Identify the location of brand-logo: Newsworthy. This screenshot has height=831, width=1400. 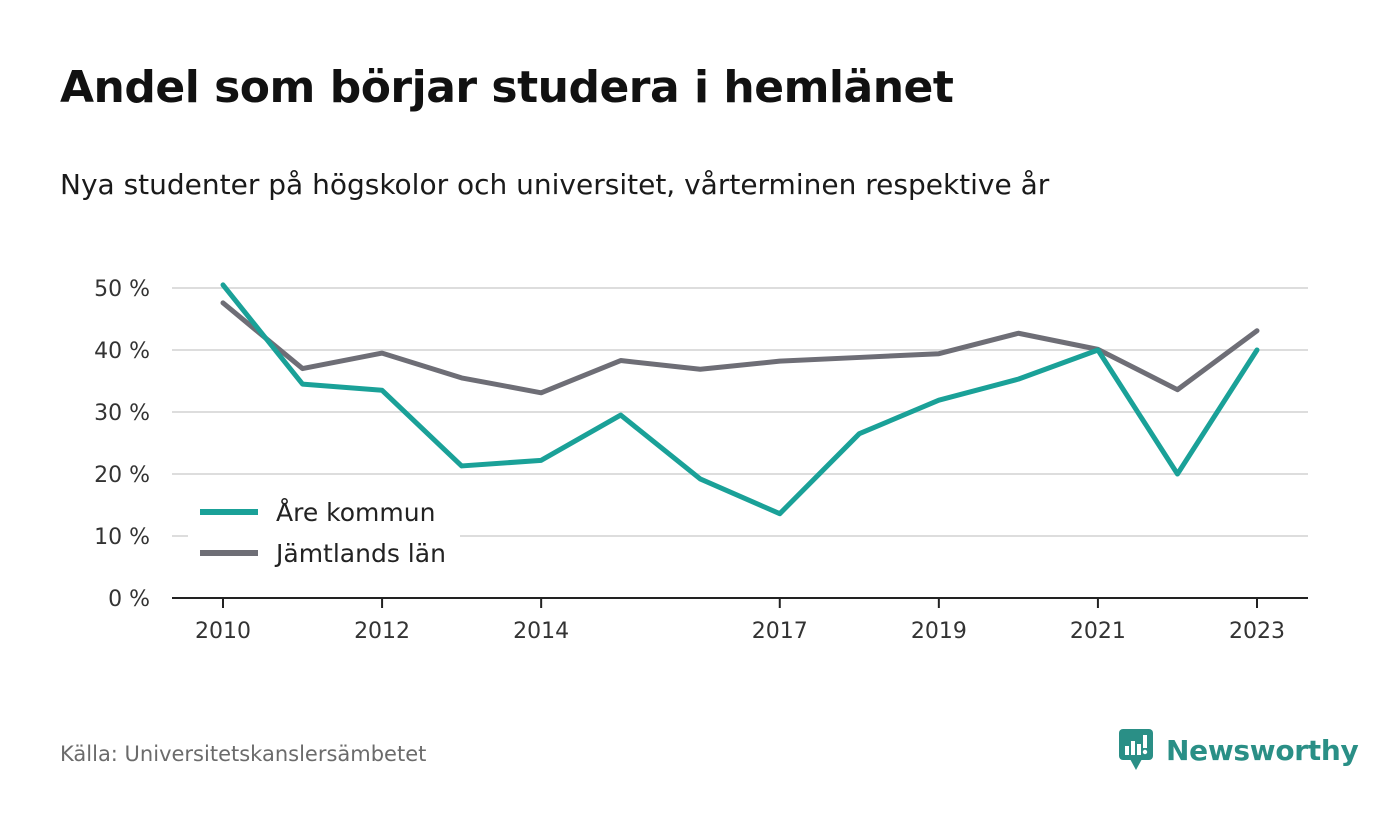
(1238, 750).